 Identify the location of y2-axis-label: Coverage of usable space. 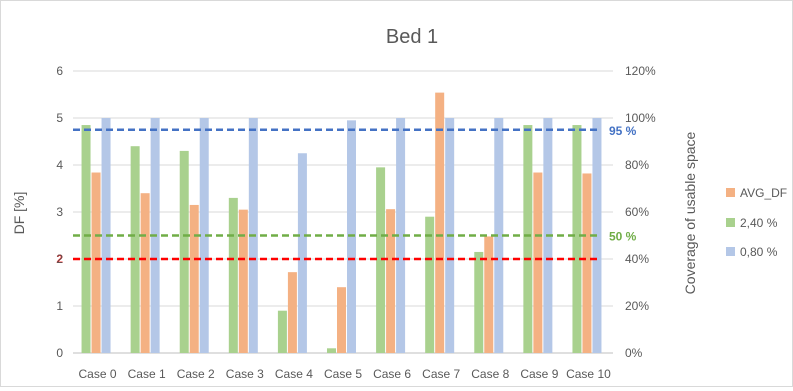
(690, 212).